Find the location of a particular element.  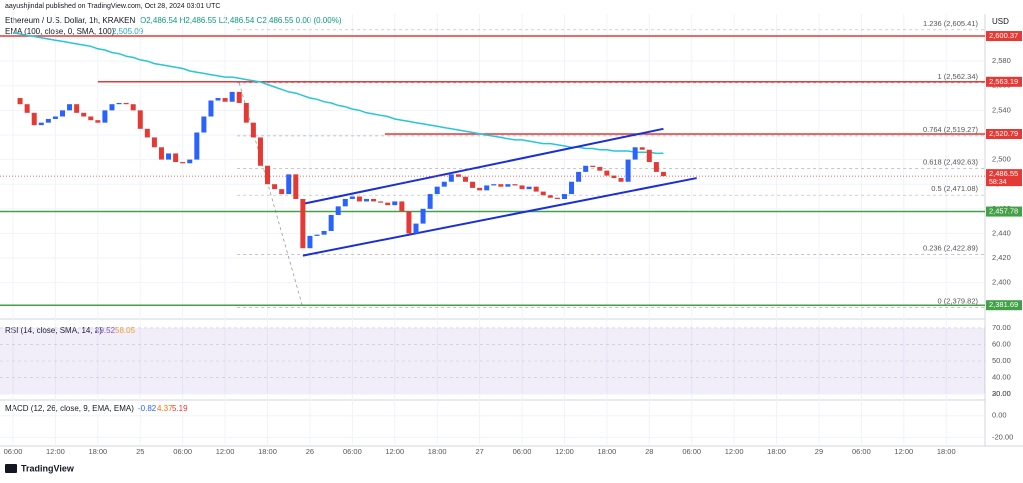

y-tick-label: 2,400 is located at coordinates (1001, 282).